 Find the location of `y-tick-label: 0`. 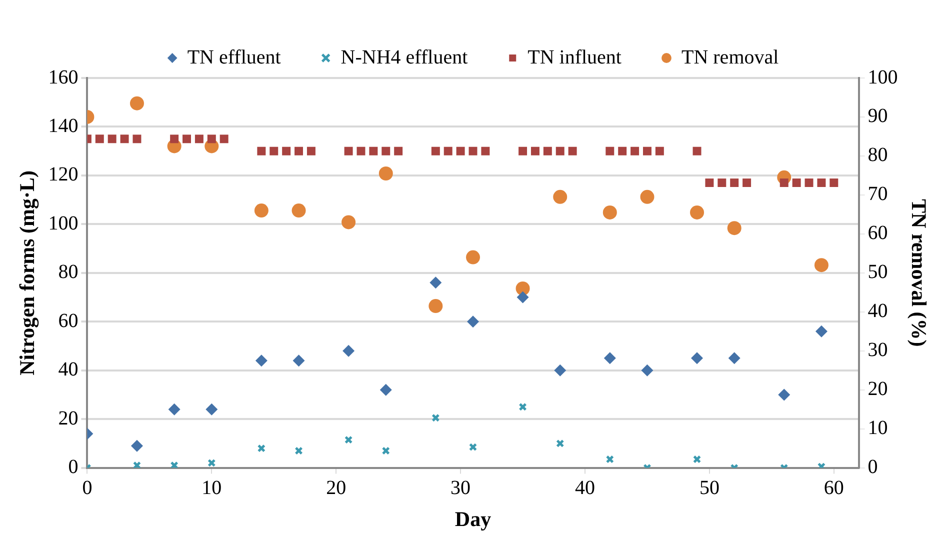

y-tick-label: 0 is located at coordinates (73, 467).